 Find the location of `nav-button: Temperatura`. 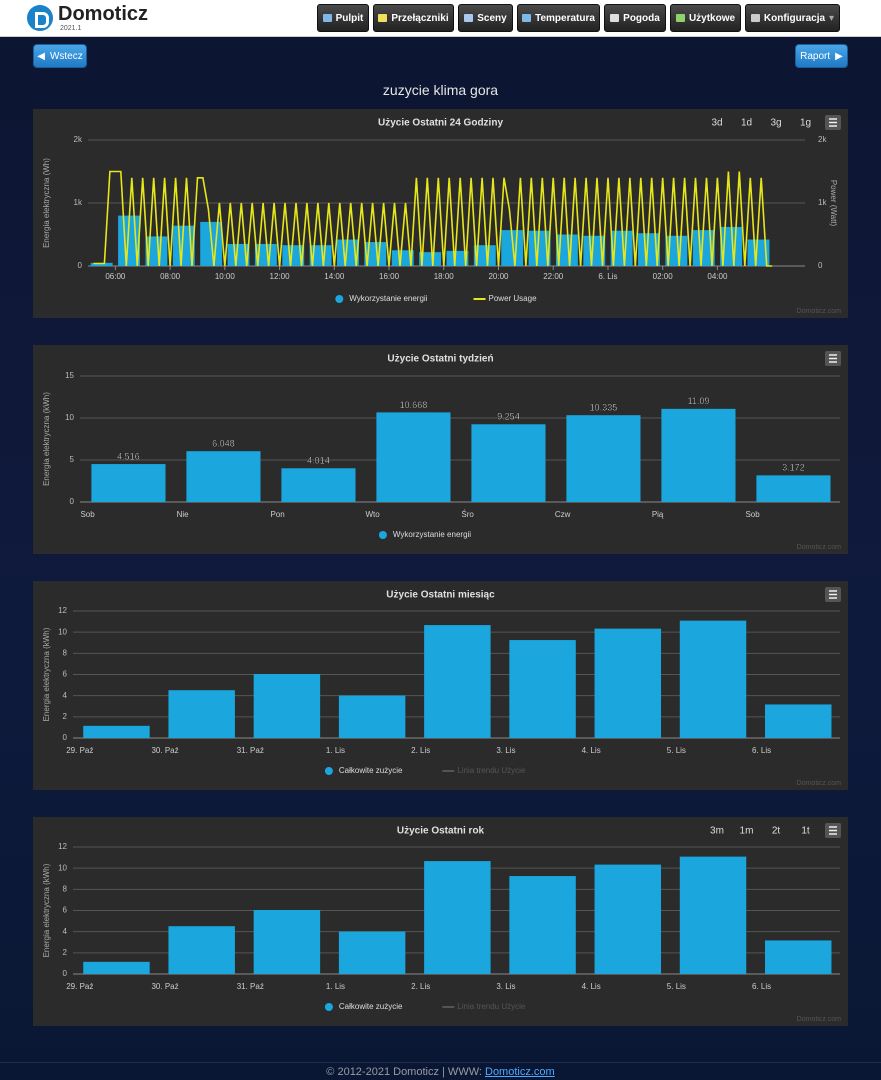

nav-button: Temperatura is located at coordinates (558, 18).